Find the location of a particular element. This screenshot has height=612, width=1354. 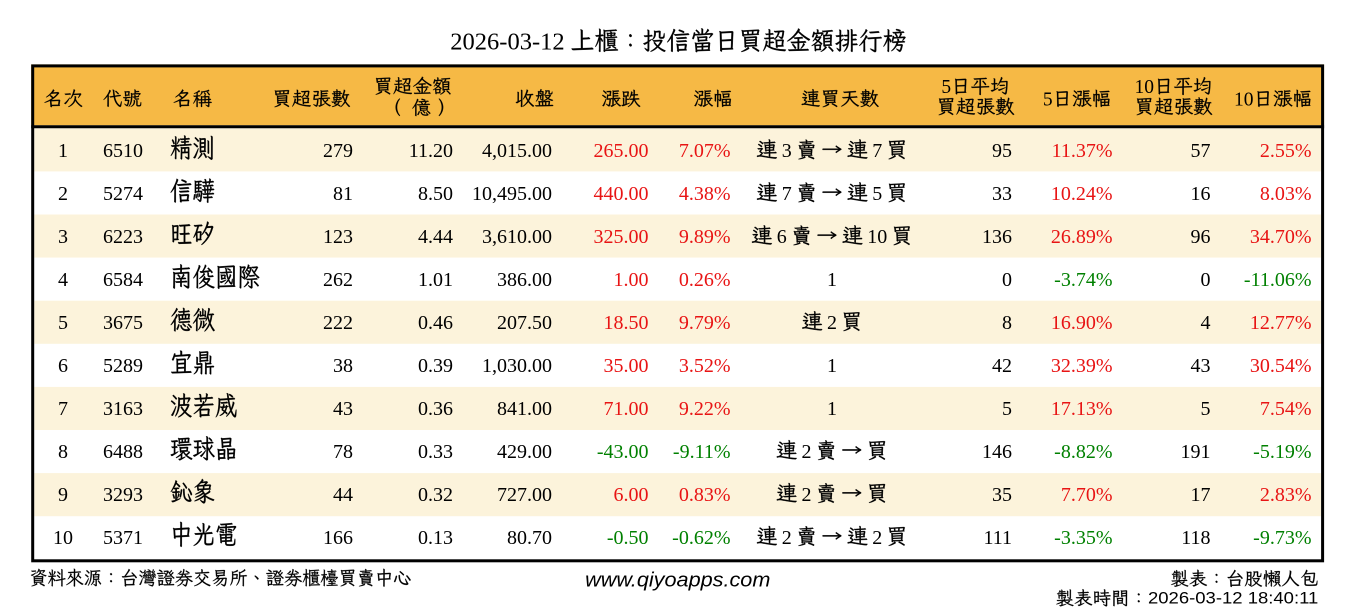

svg-text: 95 is located at coordinates (1002, 151).